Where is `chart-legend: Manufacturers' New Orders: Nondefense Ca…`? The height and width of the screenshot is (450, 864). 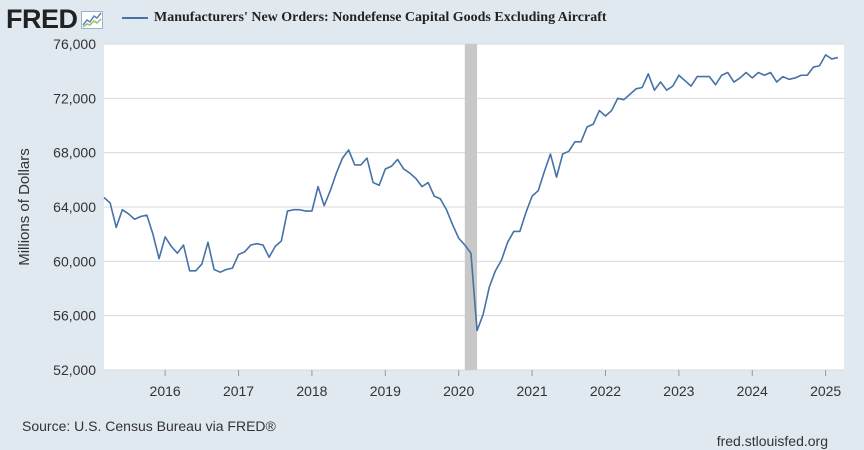
chart-legend: Manufacturers' New Orders: Nondefense Ca… is located at coordinates (364, 18).